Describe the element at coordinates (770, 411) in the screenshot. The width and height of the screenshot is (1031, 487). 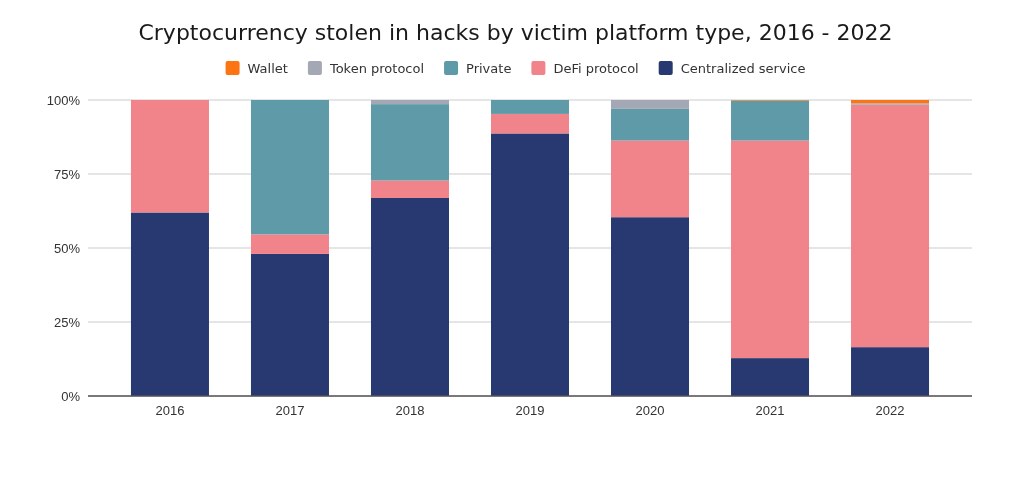
I see `x-tick-label: 2021` at that location.